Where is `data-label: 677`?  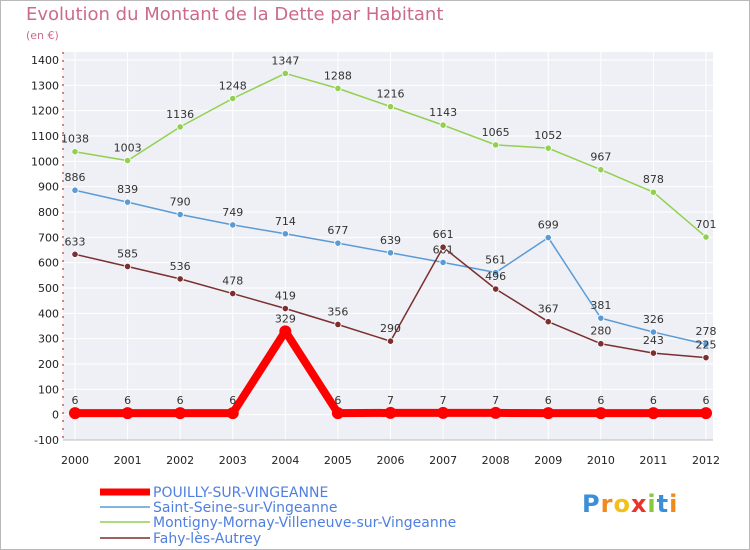
data-label: 677 is located at coordinates (337, 230).